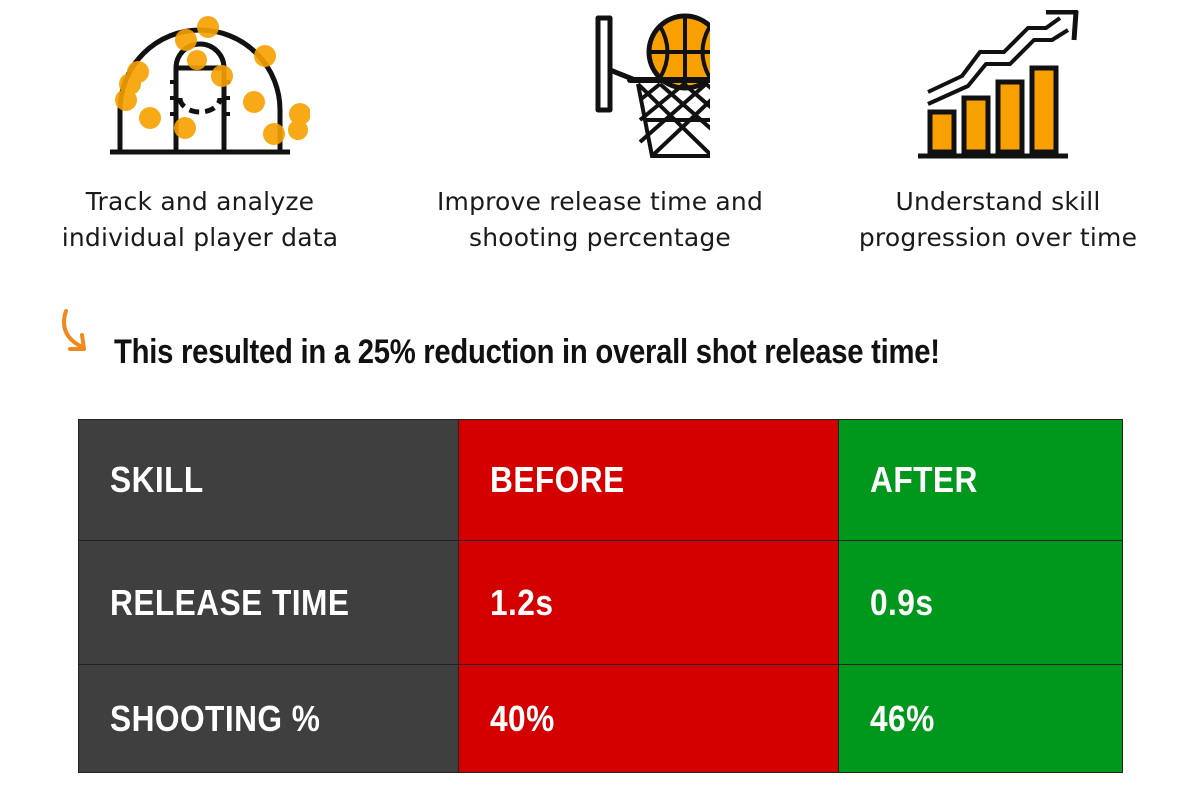  What do you see at coordinates (522, 718) in the screenshot?
I see `cell-before-value: 40%` at bounding box center [522, 718].